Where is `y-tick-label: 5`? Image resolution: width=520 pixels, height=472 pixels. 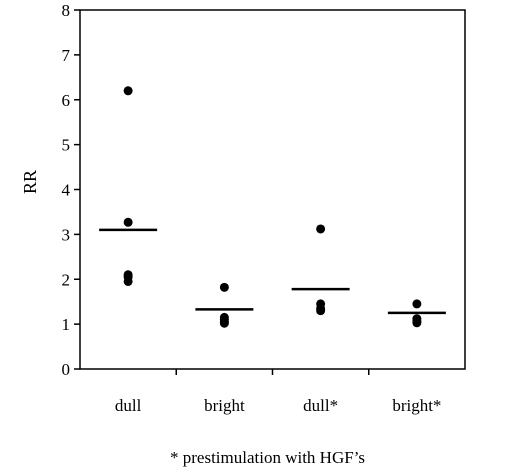 y-tick-label: 5 is located at coordinates (66, 145).